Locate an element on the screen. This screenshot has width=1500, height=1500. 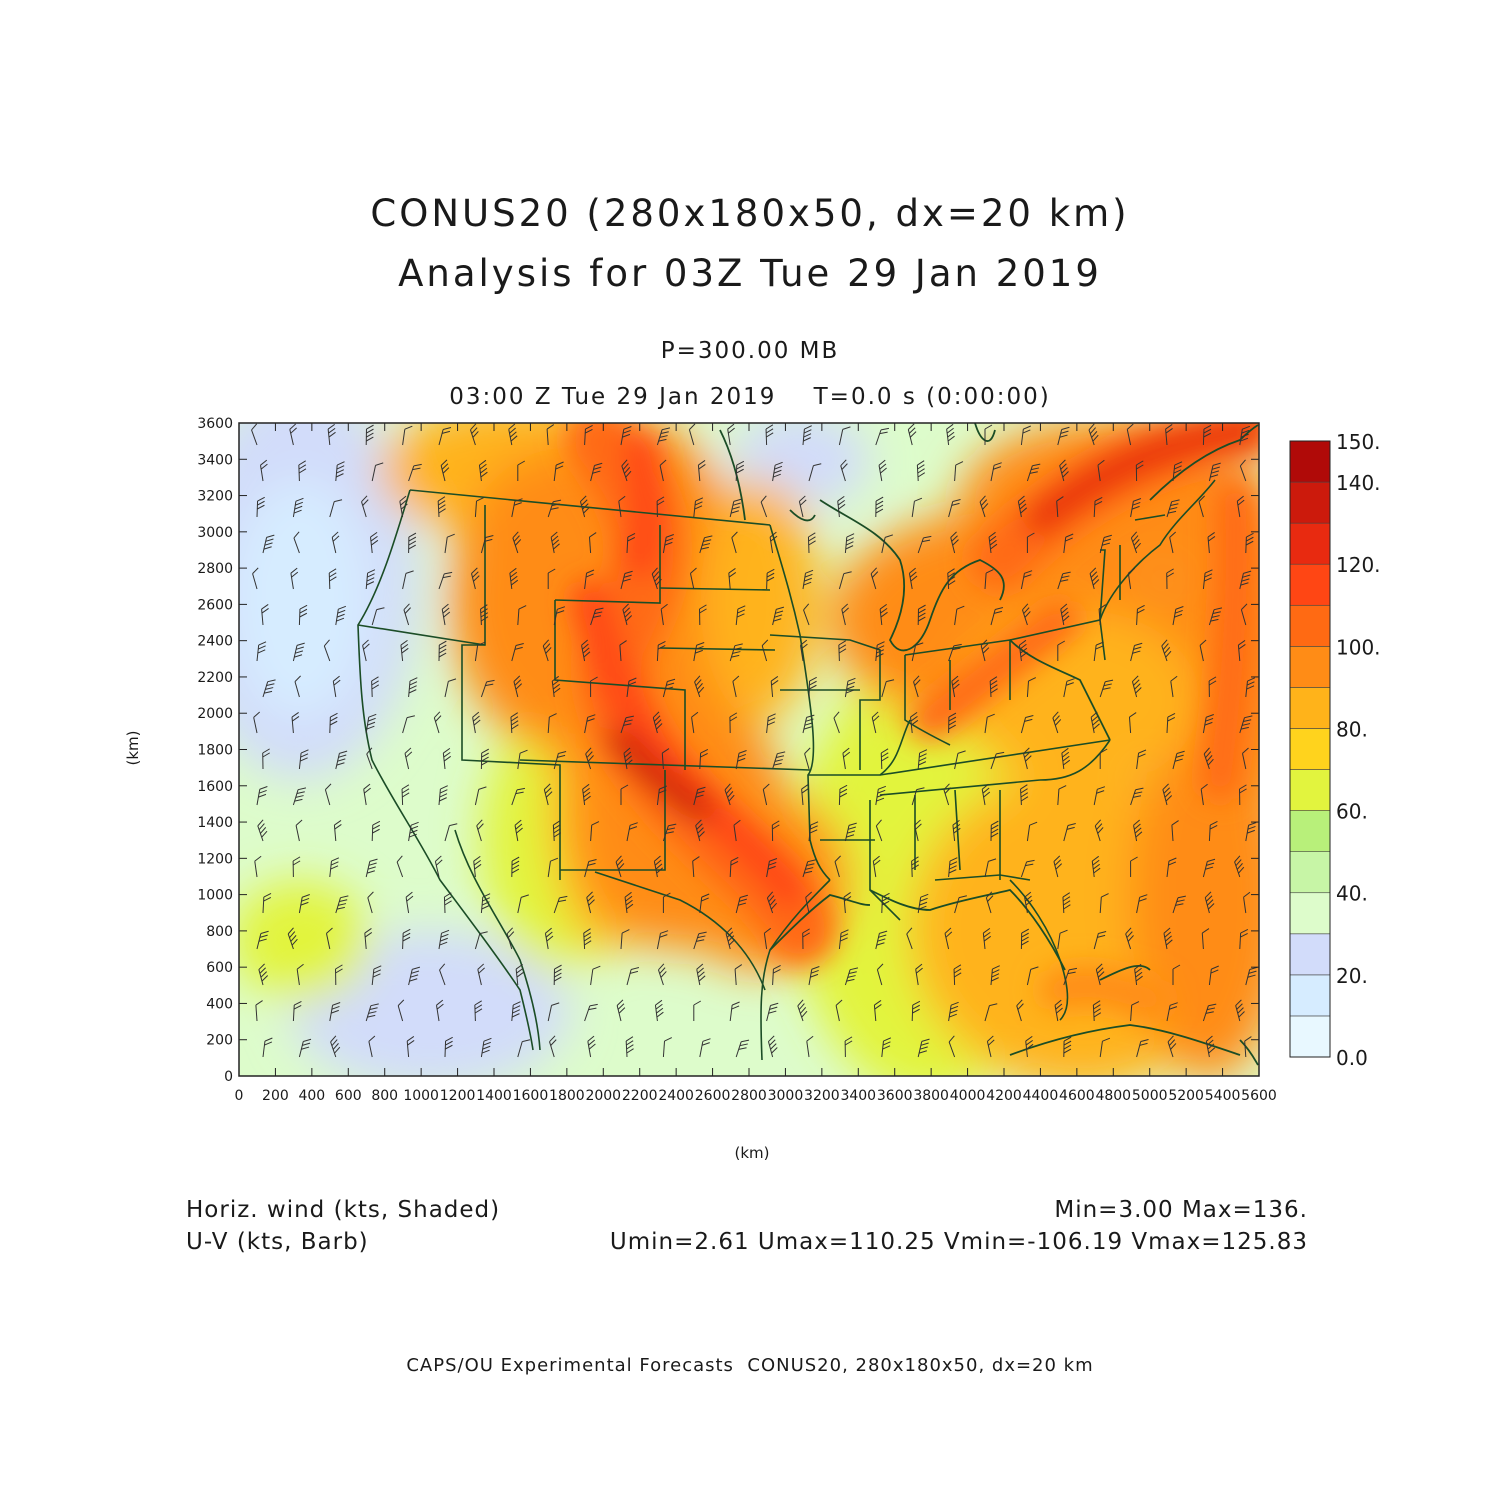
x-tick-label: 2200 is located at coordinates (640, 1096).